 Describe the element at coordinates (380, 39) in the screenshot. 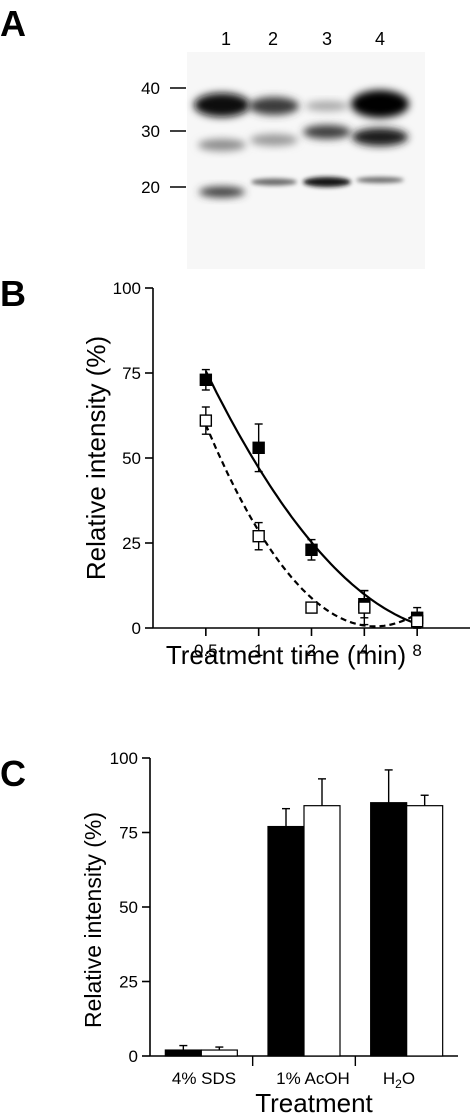

I see `lane-label-4: 4` at that location.